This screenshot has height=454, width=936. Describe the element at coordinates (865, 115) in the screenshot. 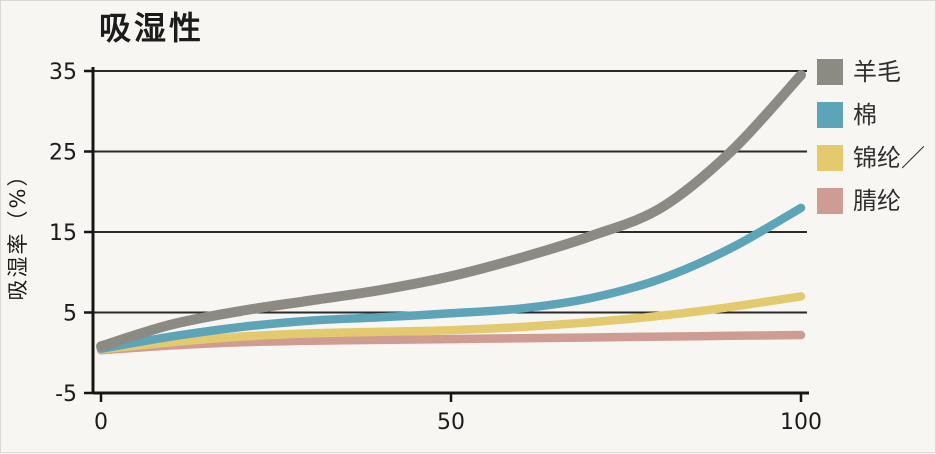

I see `legend-label-cotton: 棉` at that location.